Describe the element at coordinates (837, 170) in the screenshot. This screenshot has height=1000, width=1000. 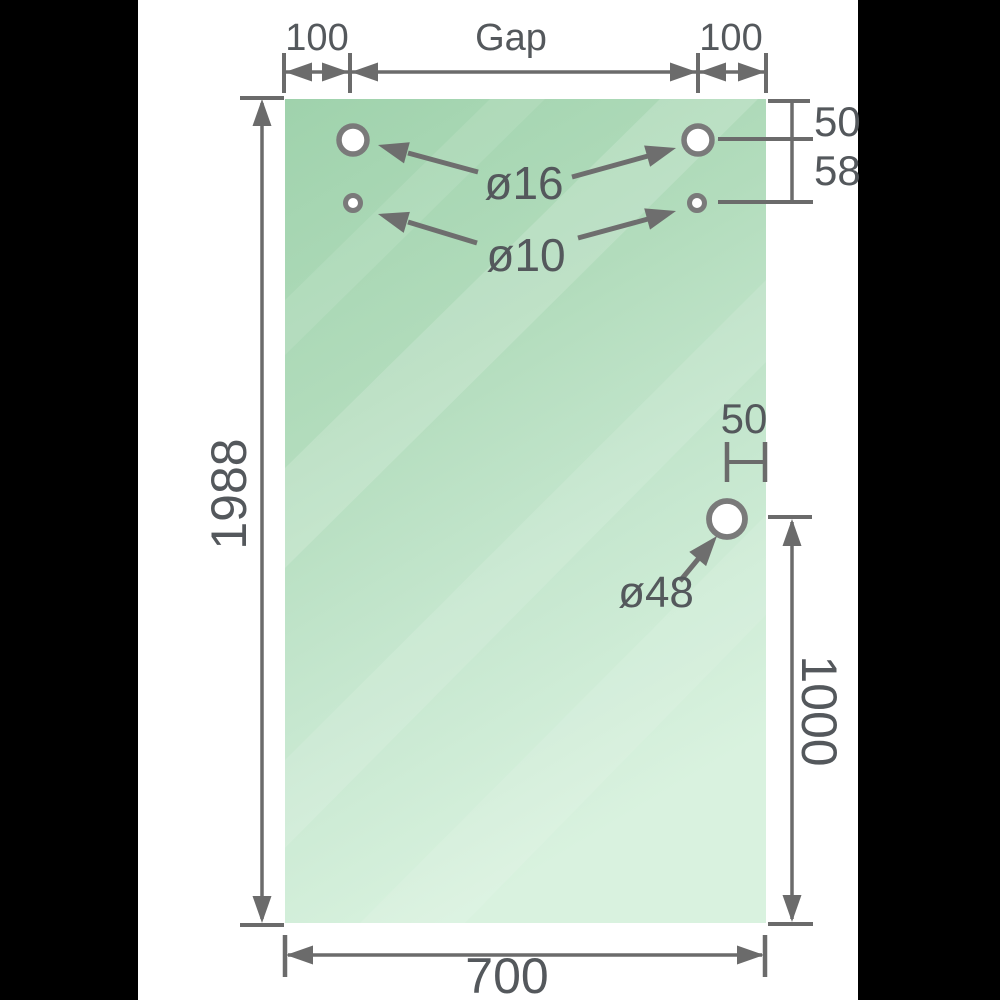
I see `label-hole-spacing: 58` at that location.